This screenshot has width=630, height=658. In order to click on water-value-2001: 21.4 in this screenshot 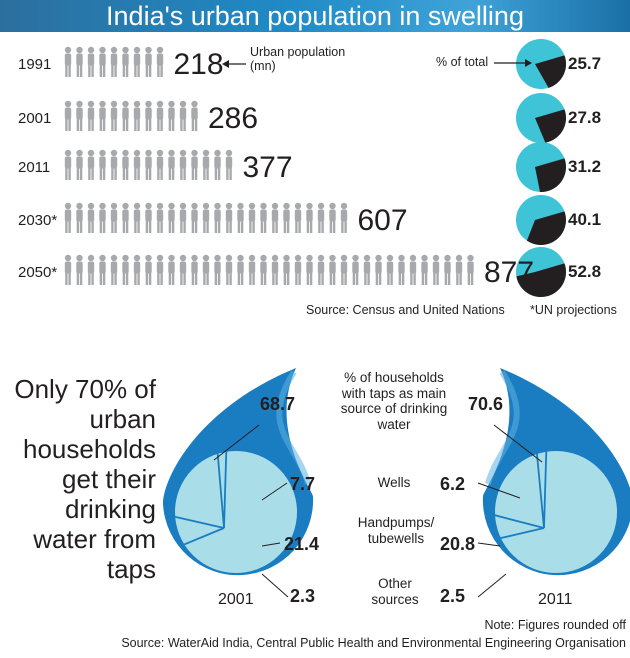, I will do `click(302, 544)`.